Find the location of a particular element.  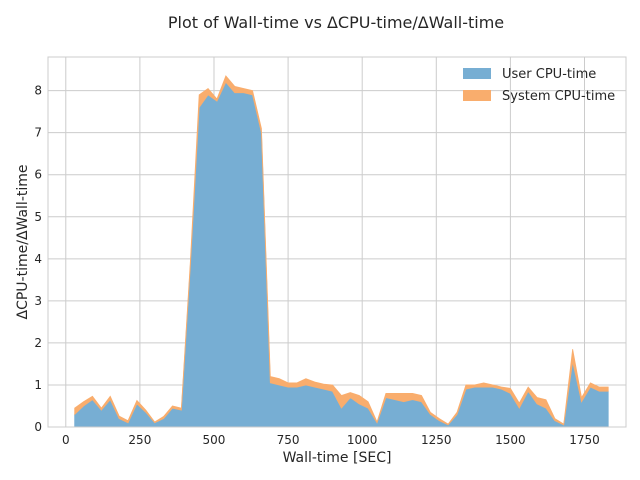

y-tick-label: 8 is located at coordinates (38, 91).